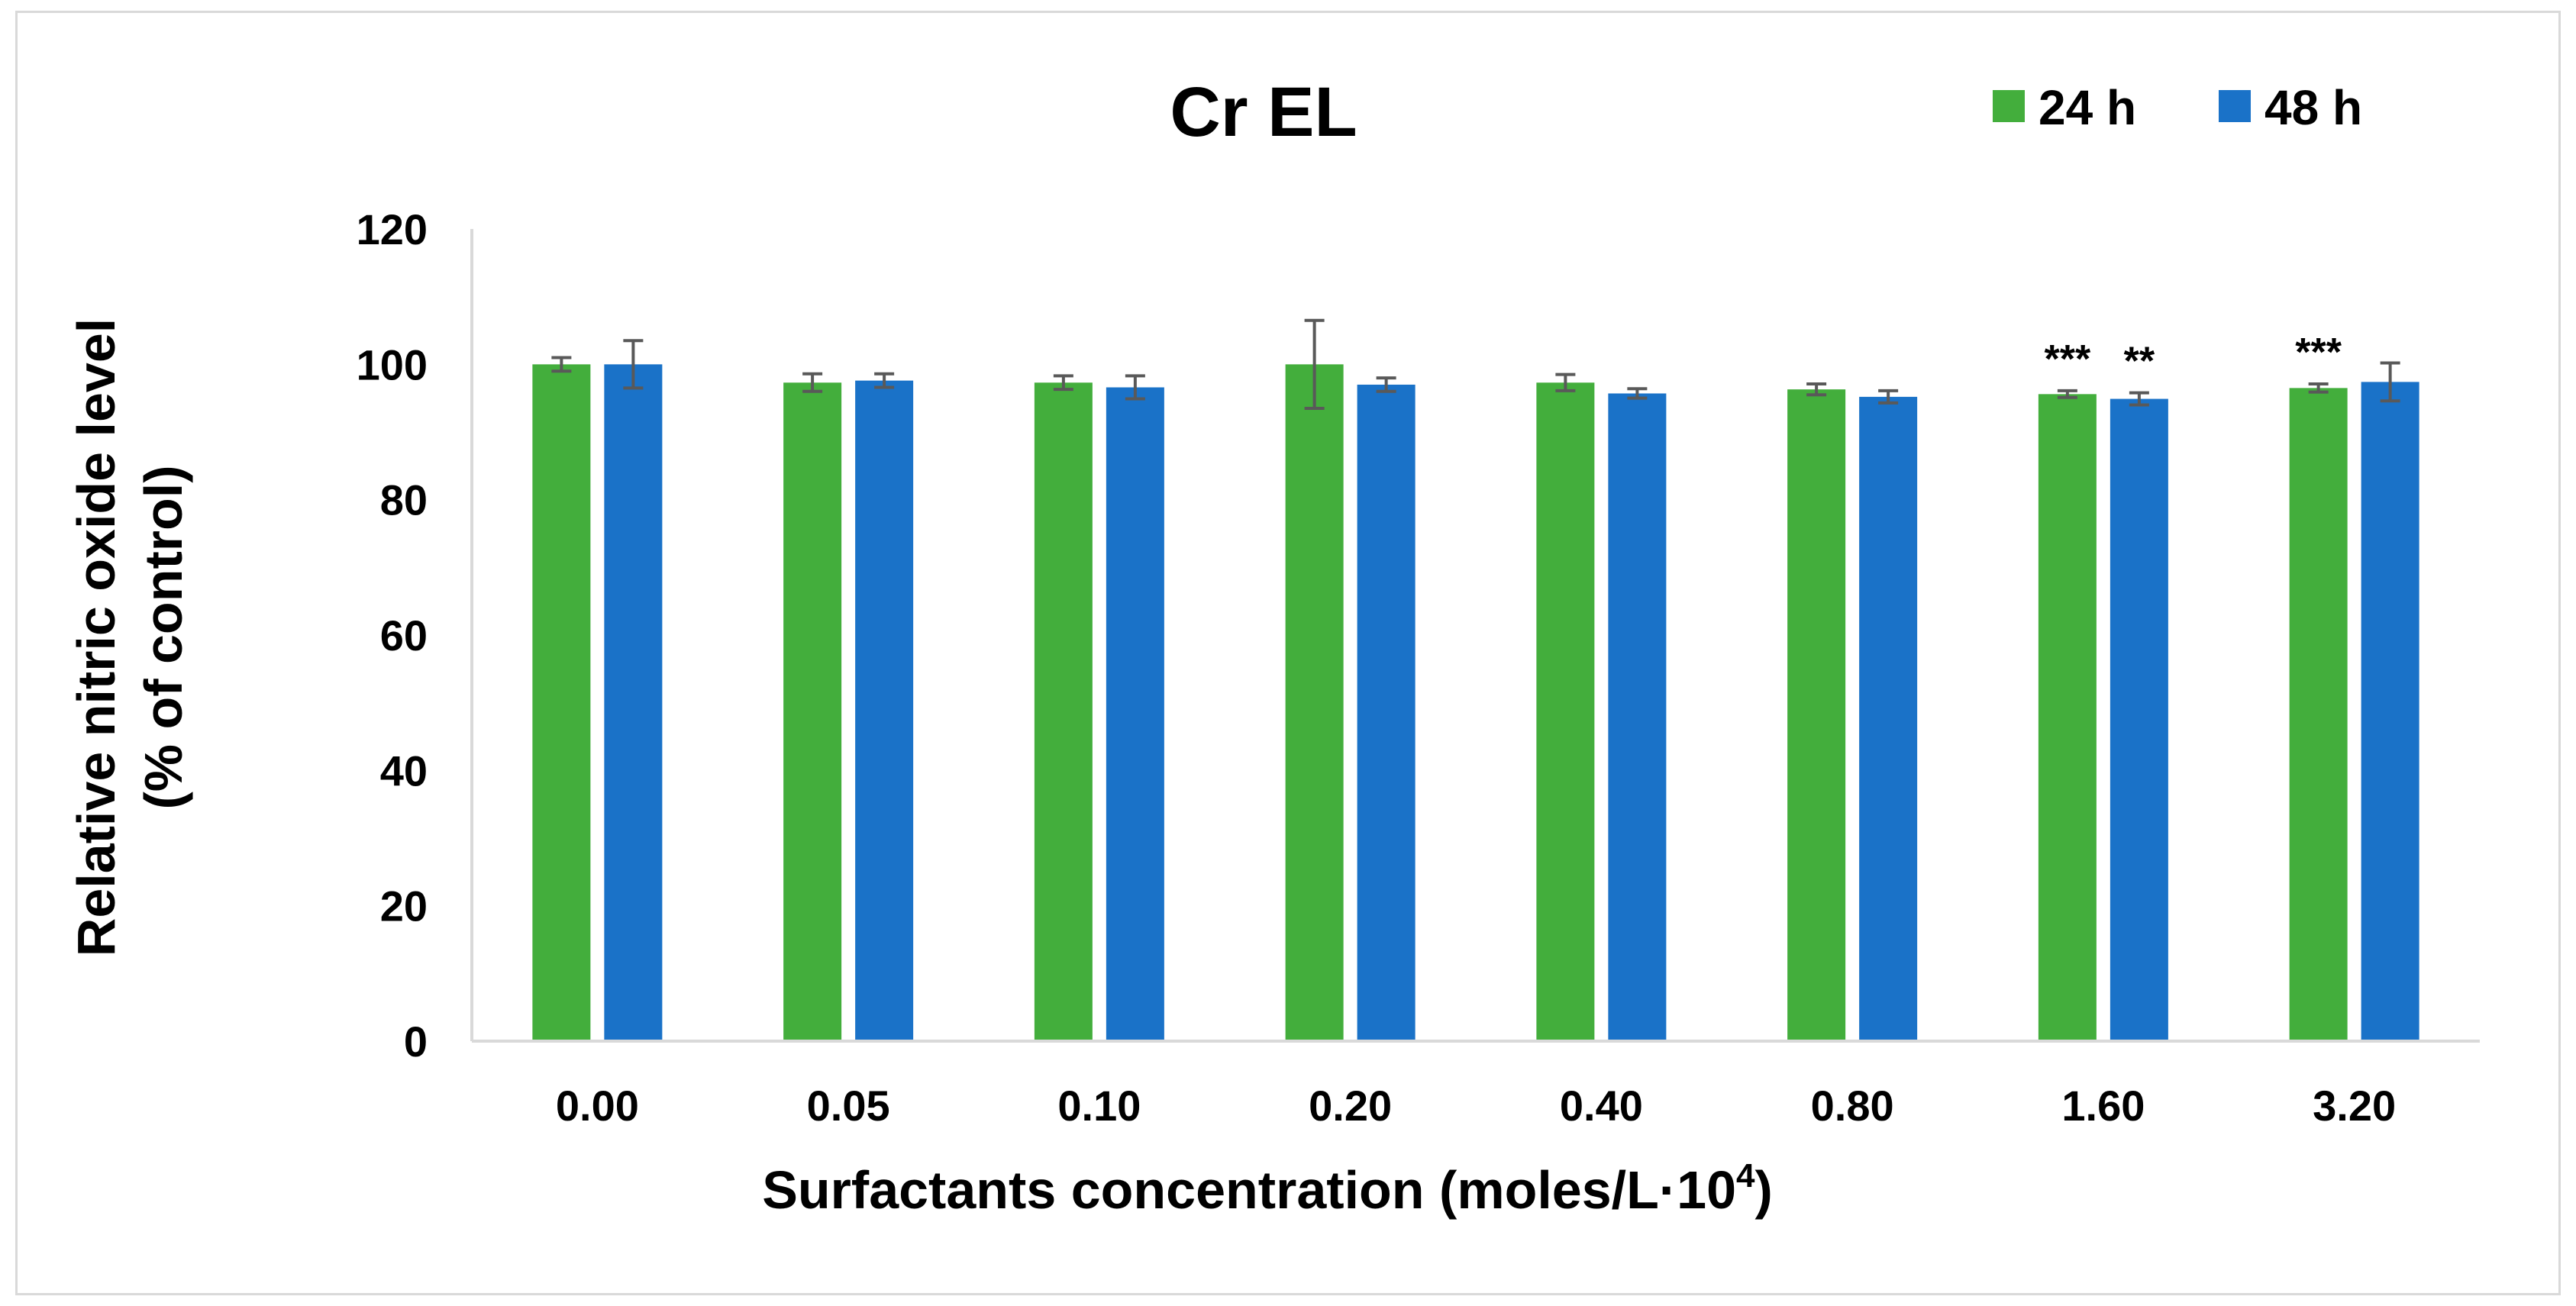  I want to click on x-tick-label: 0.05, so click(848, 1106).